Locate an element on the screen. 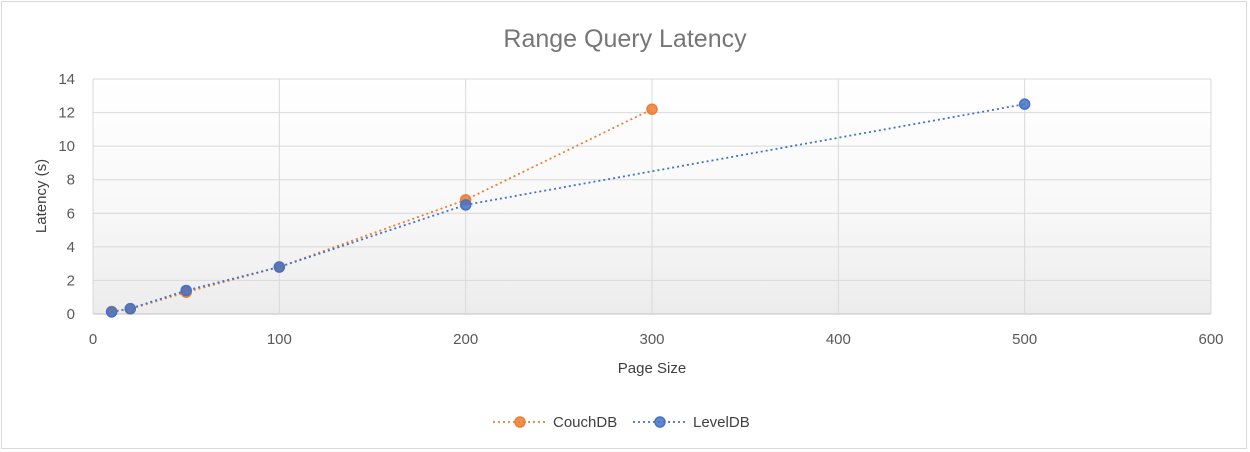 The width and height of the screenshot is (1250, 452). x-tick-label: 300 is located at coordinates (651, 339).